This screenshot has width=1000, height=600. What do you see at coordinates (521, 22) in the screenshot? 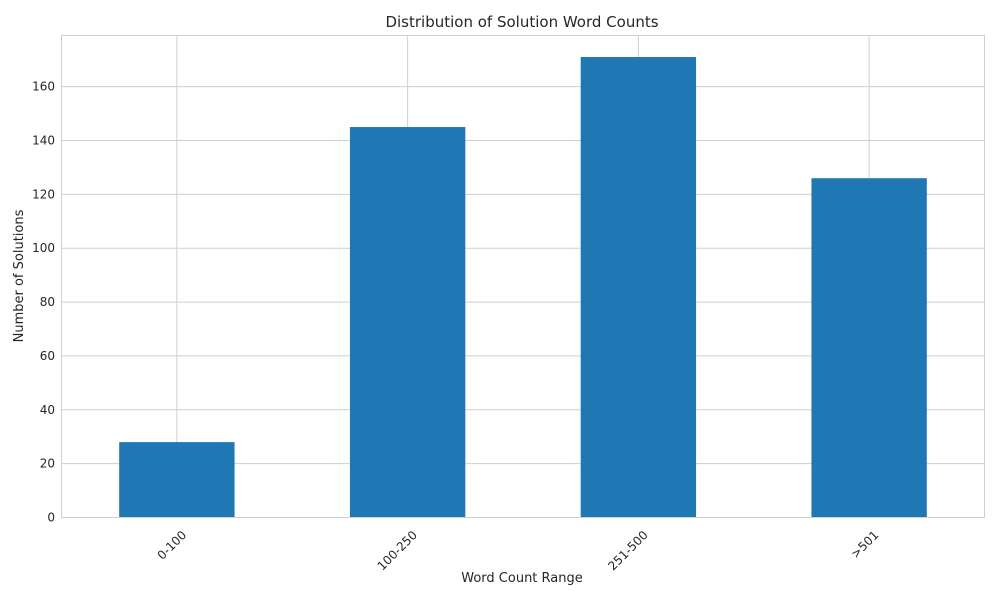
I see `chart-title: Distribution of Solution Word Counts` at bounding box center [521, 22].